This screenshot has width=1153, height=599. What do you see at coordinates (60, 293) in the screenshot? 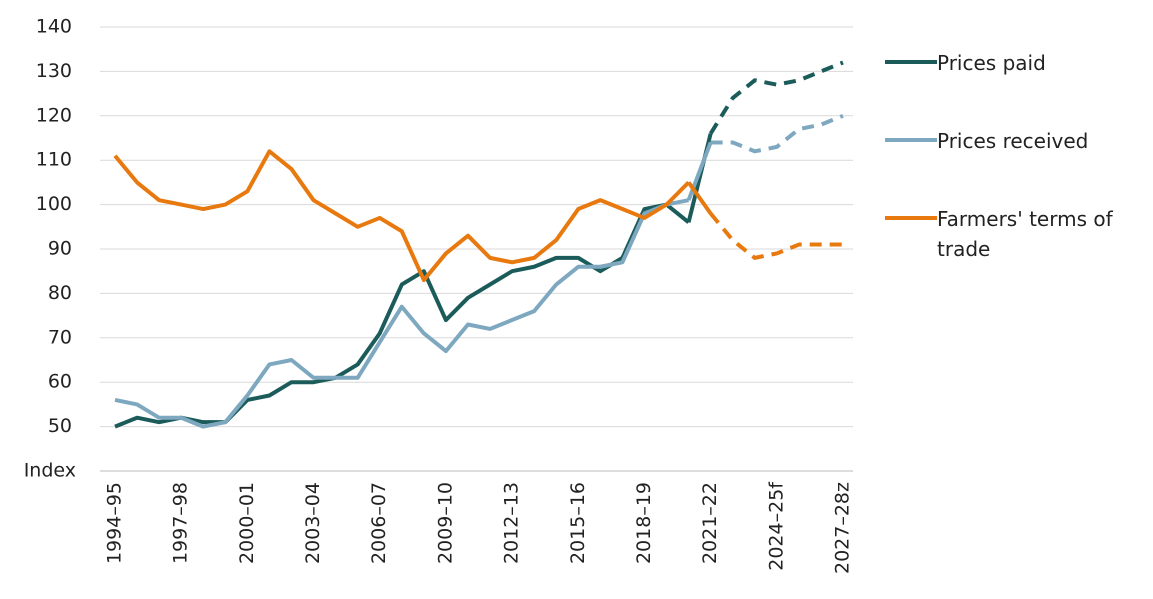
I see `y-tick-label: 80` at bounding box center [60, 293].